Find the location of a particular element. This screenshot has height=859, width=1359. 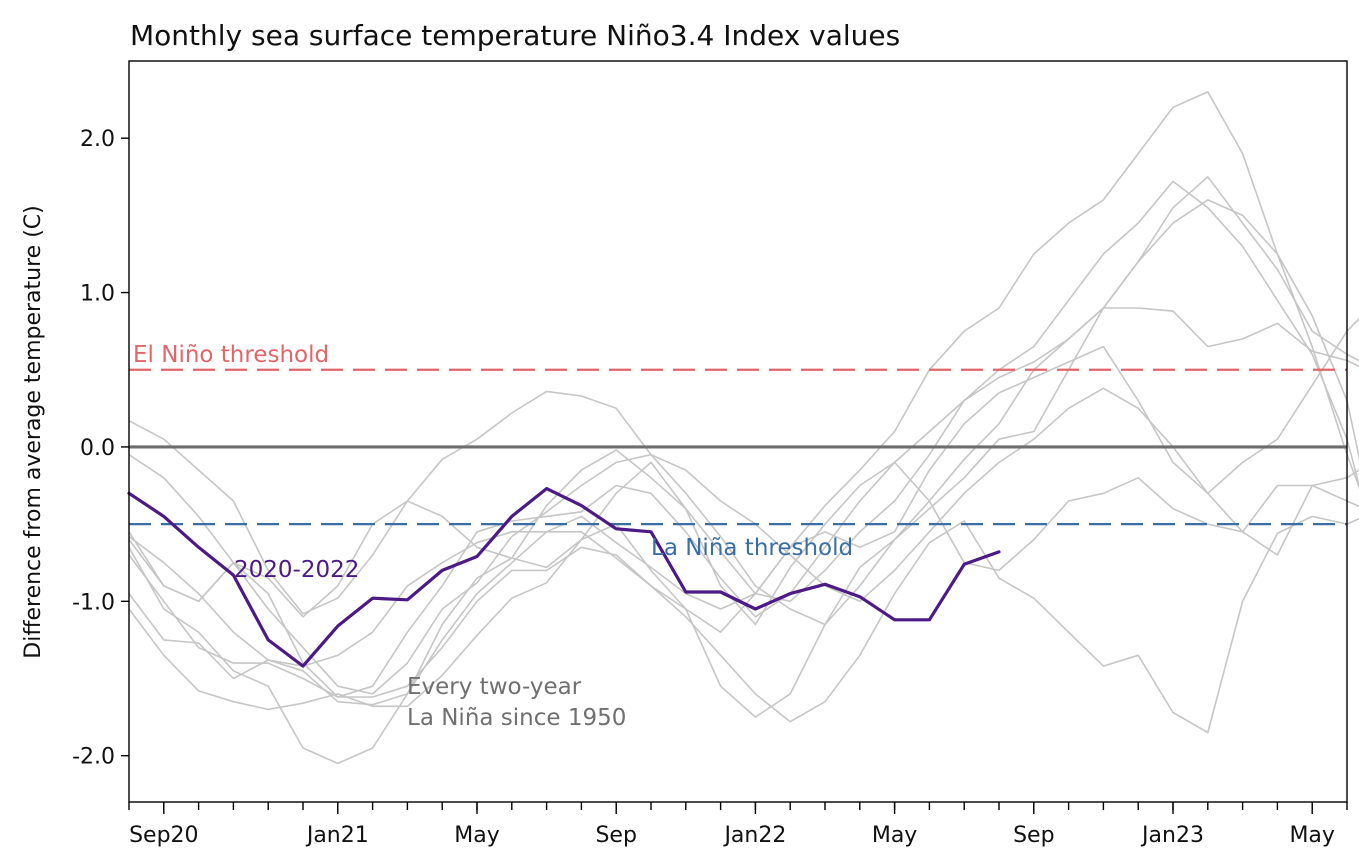

highlight-series-line is located at coordinates (564, 577).